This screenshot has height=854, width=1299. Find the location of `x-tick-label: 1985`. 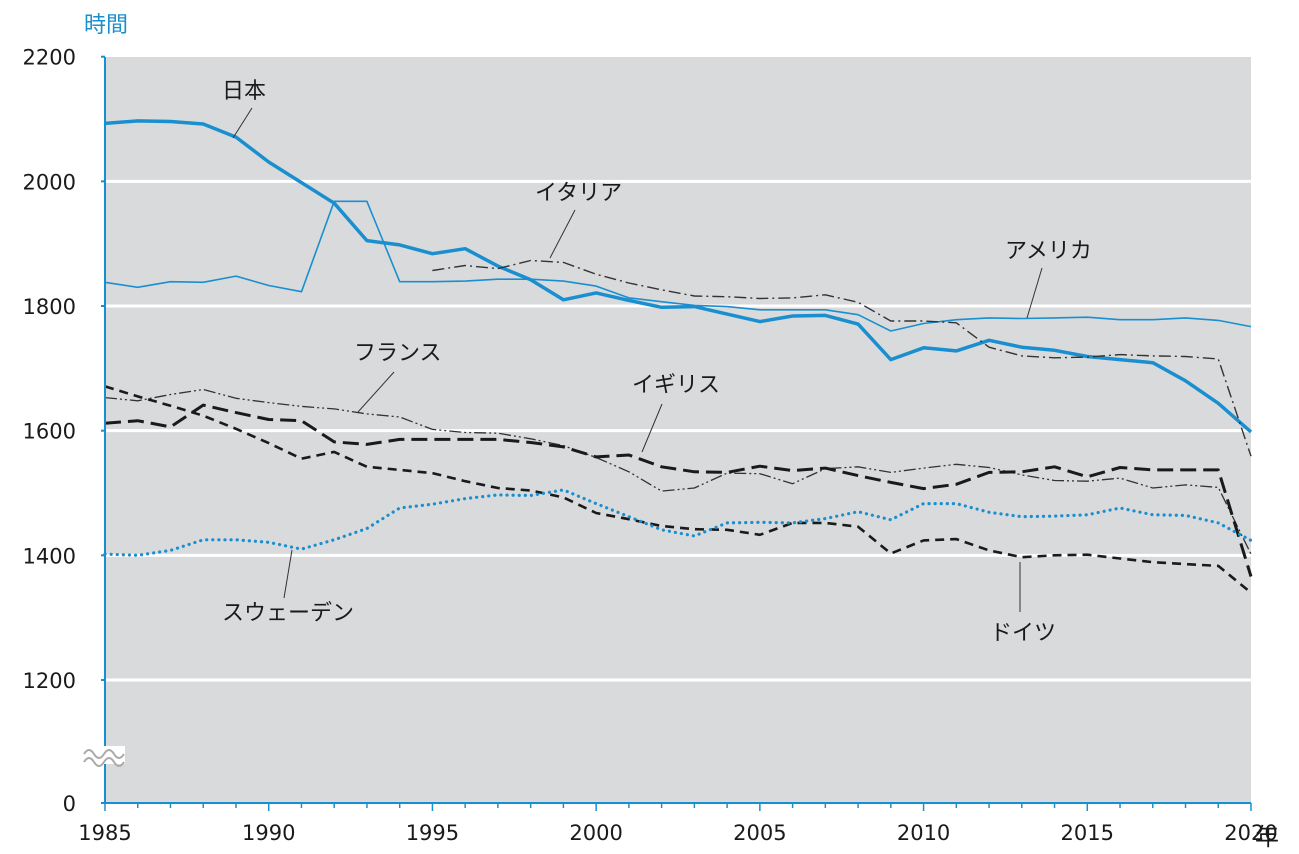

x-tick-label: 1985 is located at coordinates (104, 833).